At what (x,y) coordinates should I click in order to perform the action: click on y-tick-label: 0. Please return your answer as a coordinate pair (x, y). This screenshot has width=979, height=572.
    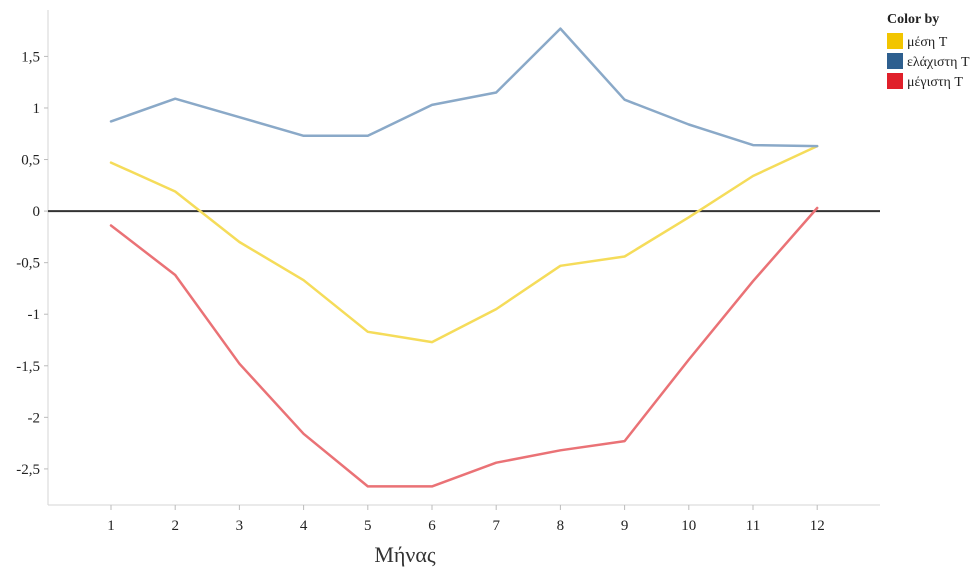
    Looking at the image, I should click on (37, 212).